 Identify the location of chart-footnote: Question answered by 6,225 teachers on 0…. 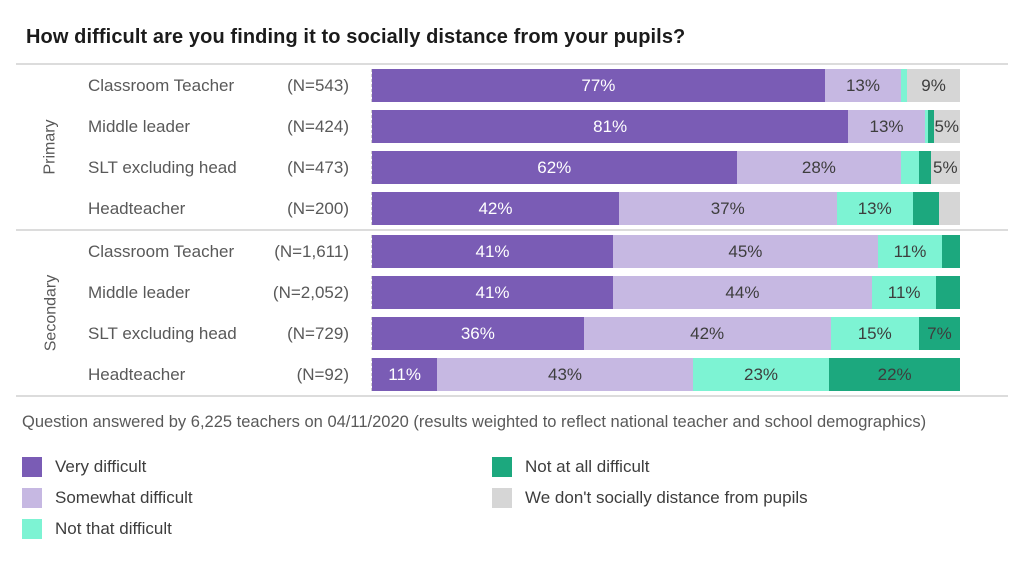
(474, 422).